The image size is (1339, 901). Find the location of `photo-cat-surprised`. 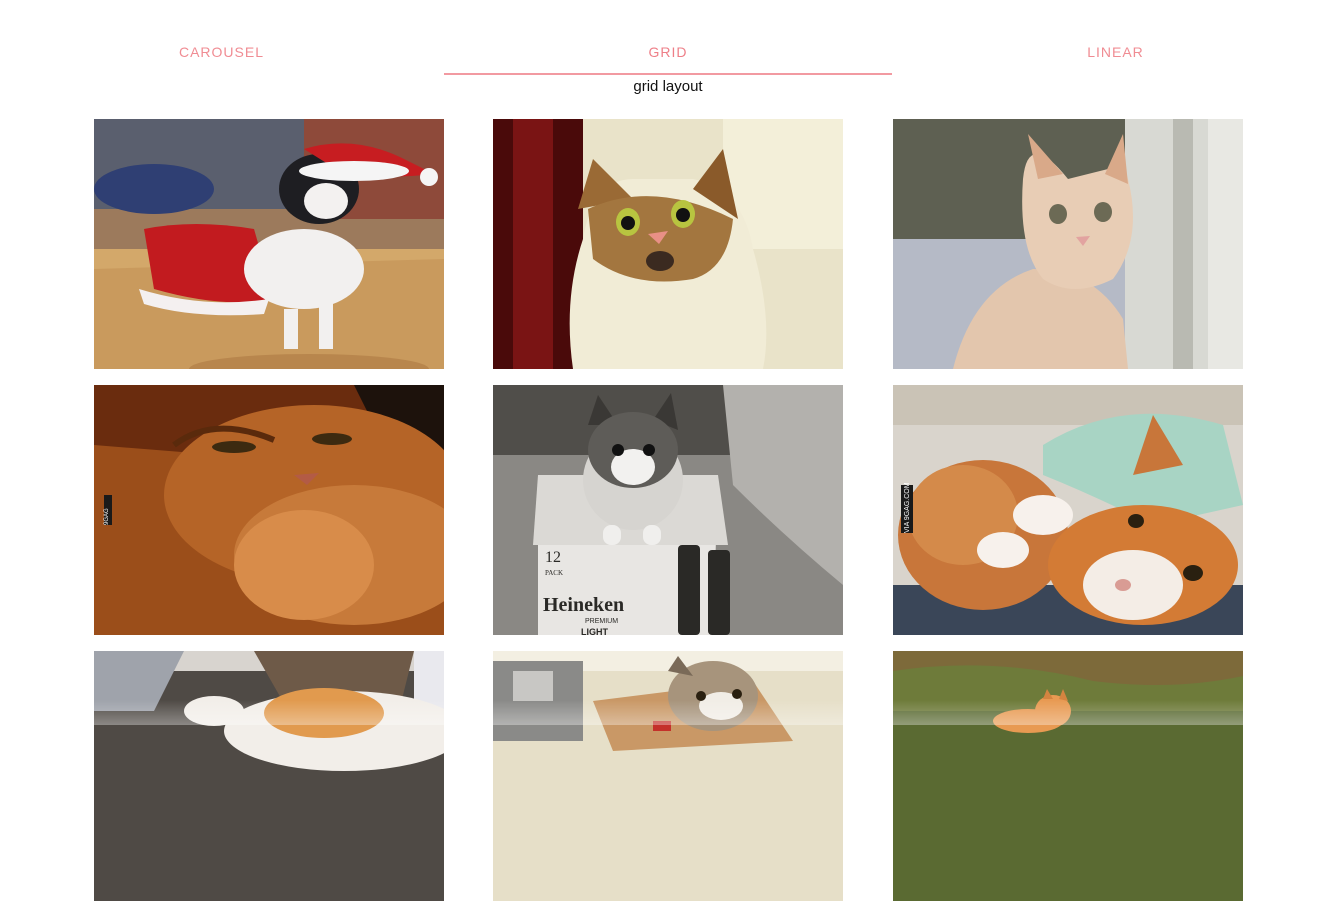

photo-cat-surprised is located at coordinates (668, 244).